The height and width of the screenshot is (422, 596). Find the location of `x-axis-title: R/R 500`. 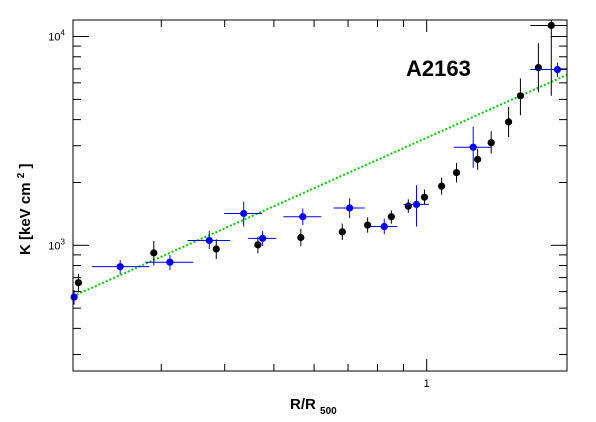

x-axis-title: R/R 500 is located at coordinates (313, 406).